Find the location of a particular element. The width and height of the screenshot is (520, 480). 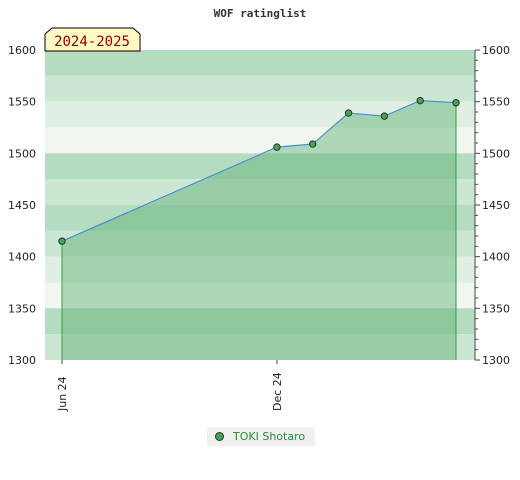

y-tick-label-right: 1400 is located at coordinates (496, 257).